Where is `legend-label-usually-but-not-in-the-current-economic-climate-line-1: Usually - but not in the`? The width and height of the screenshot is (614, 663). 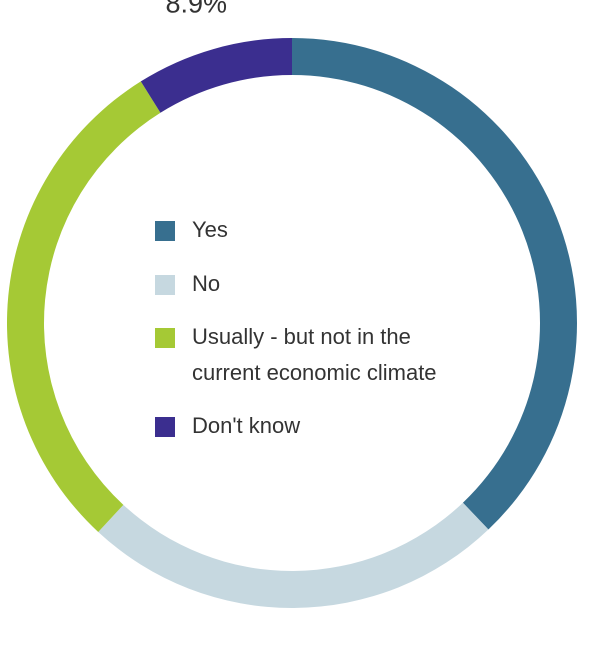 legend-label-usually-but-not-in-the-current-economic-climate-line-1: Usually - but not in the is located at coordinates (301, 336).